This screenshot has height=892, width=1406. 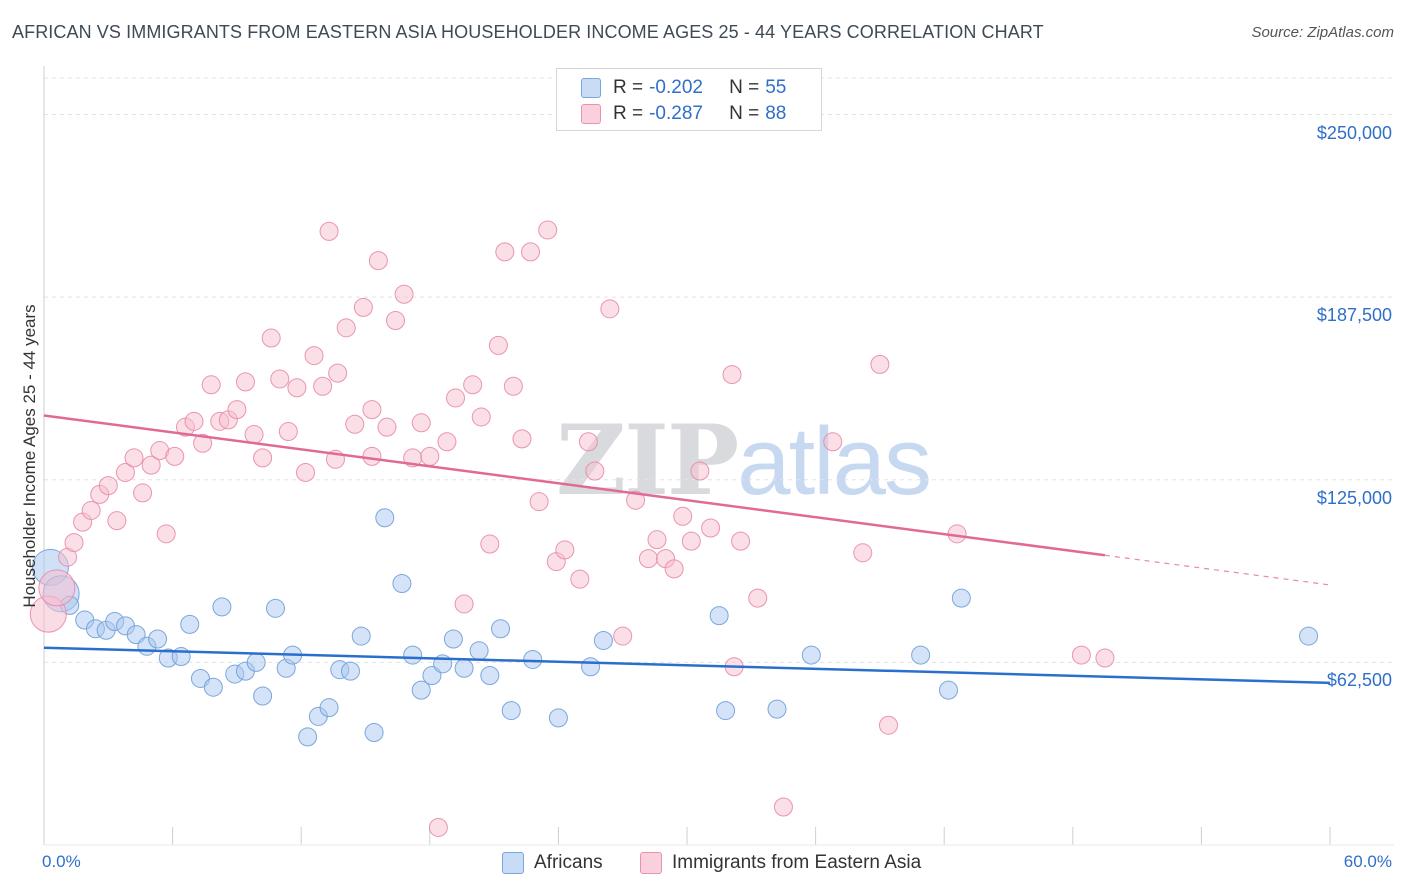 I want to click on y-tick-label: $125,000, so click(x=1354, y=497).